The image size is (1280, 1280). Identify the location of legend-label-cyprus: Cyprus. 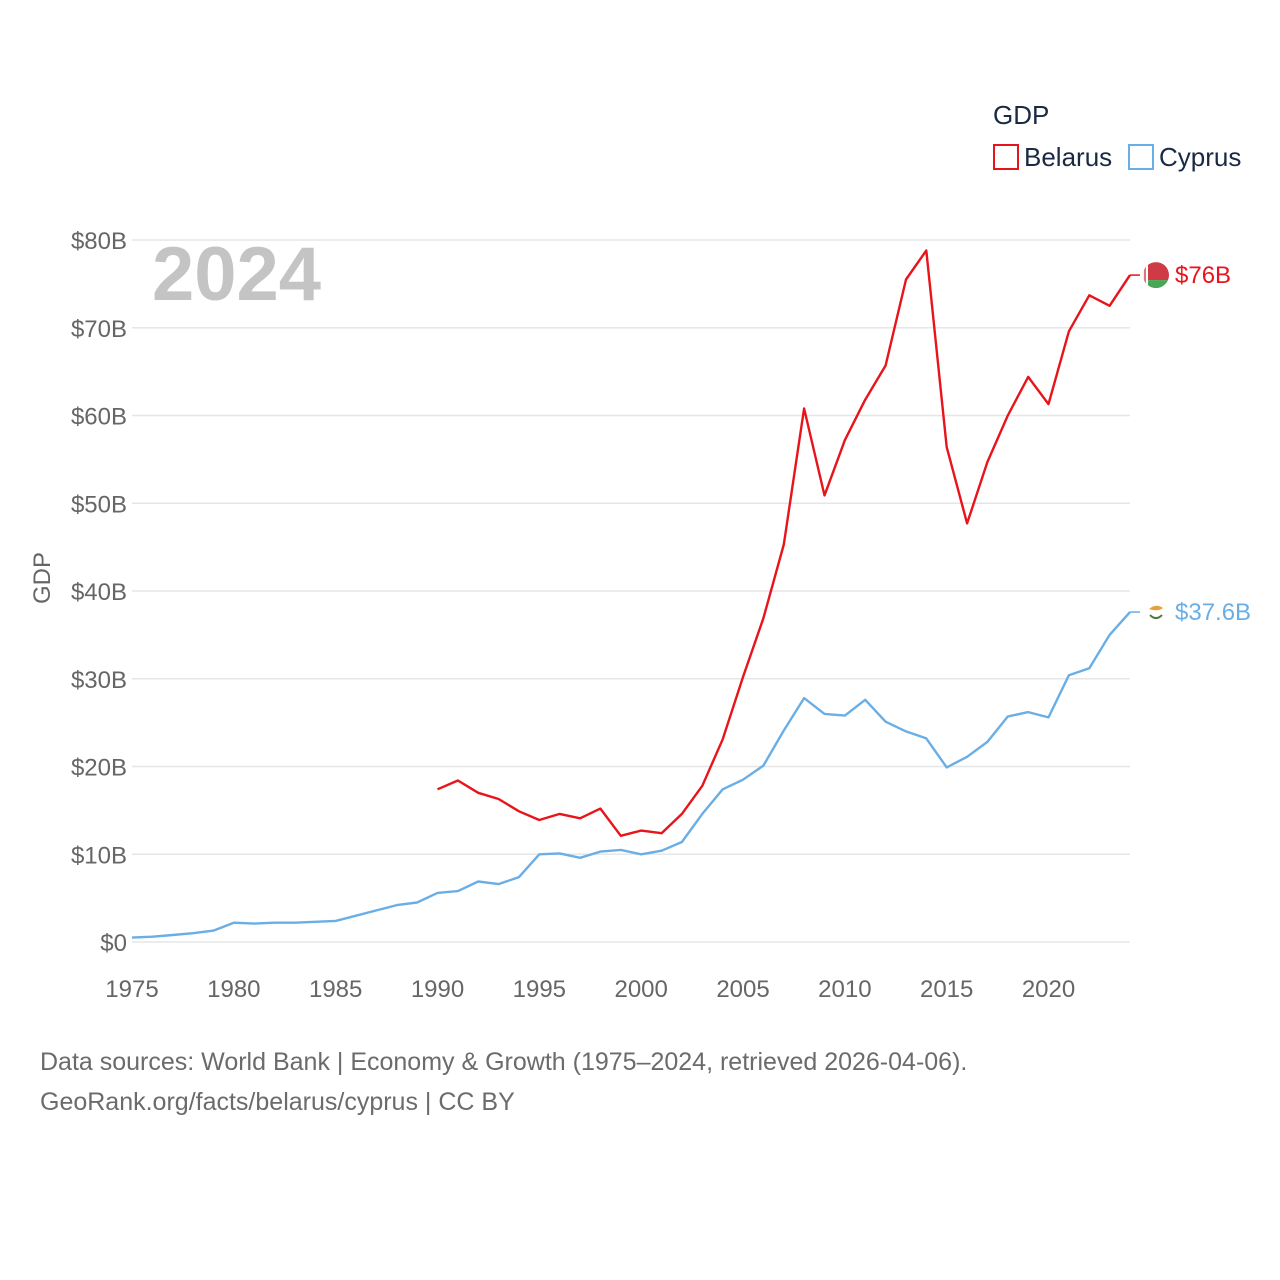
(1200, 157).